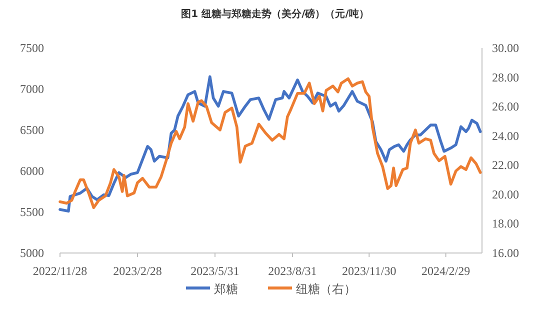 This screenshot has height=335, width=550. Describe the element at coordinates (292, 271) in the screenshot. I see `x-tick-label: 2023/8/31` at that location.